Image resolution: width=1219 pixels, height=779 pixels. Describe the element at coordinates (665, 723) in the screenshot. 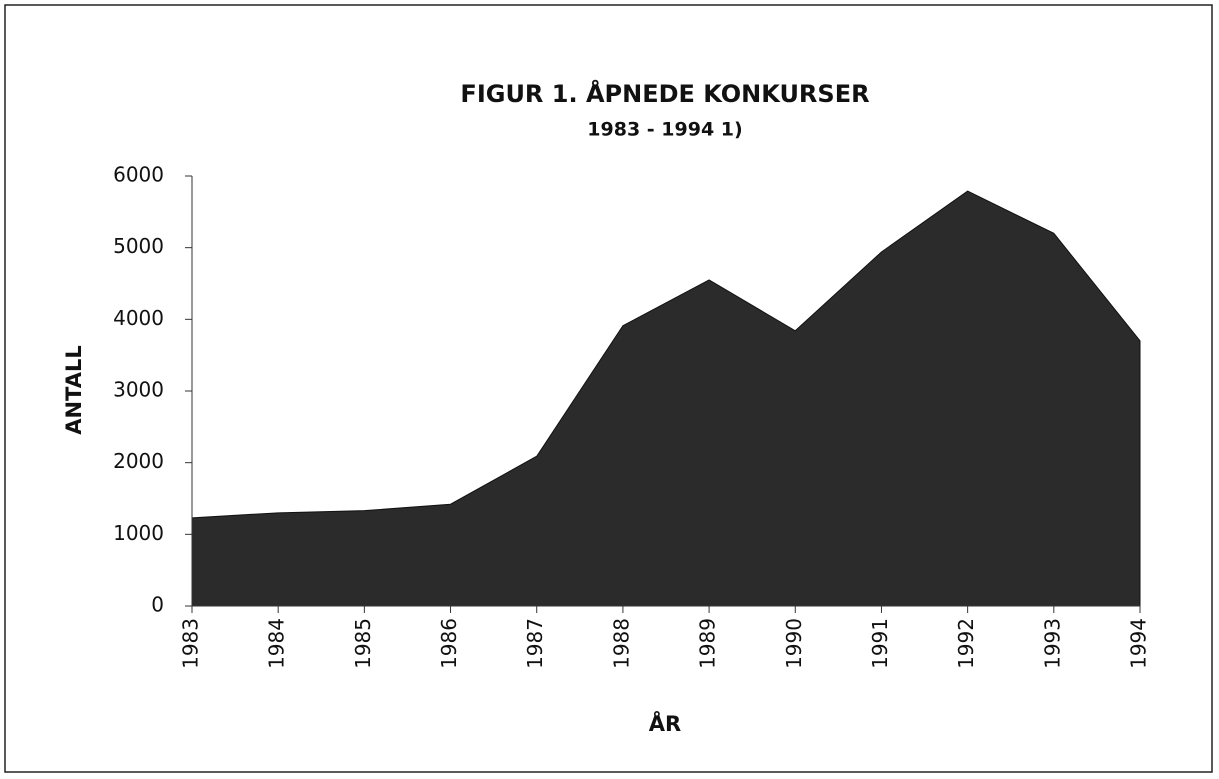

I see `x-axis-title: ÅR` at that location.